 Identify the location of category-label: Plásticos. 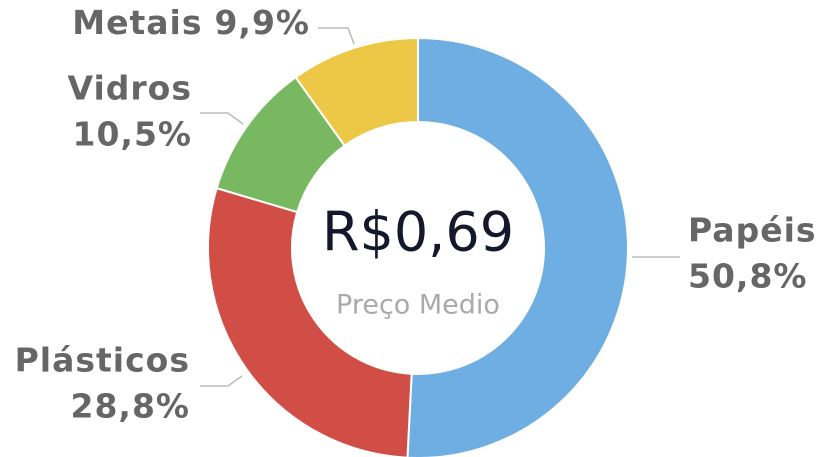
(102, 360).